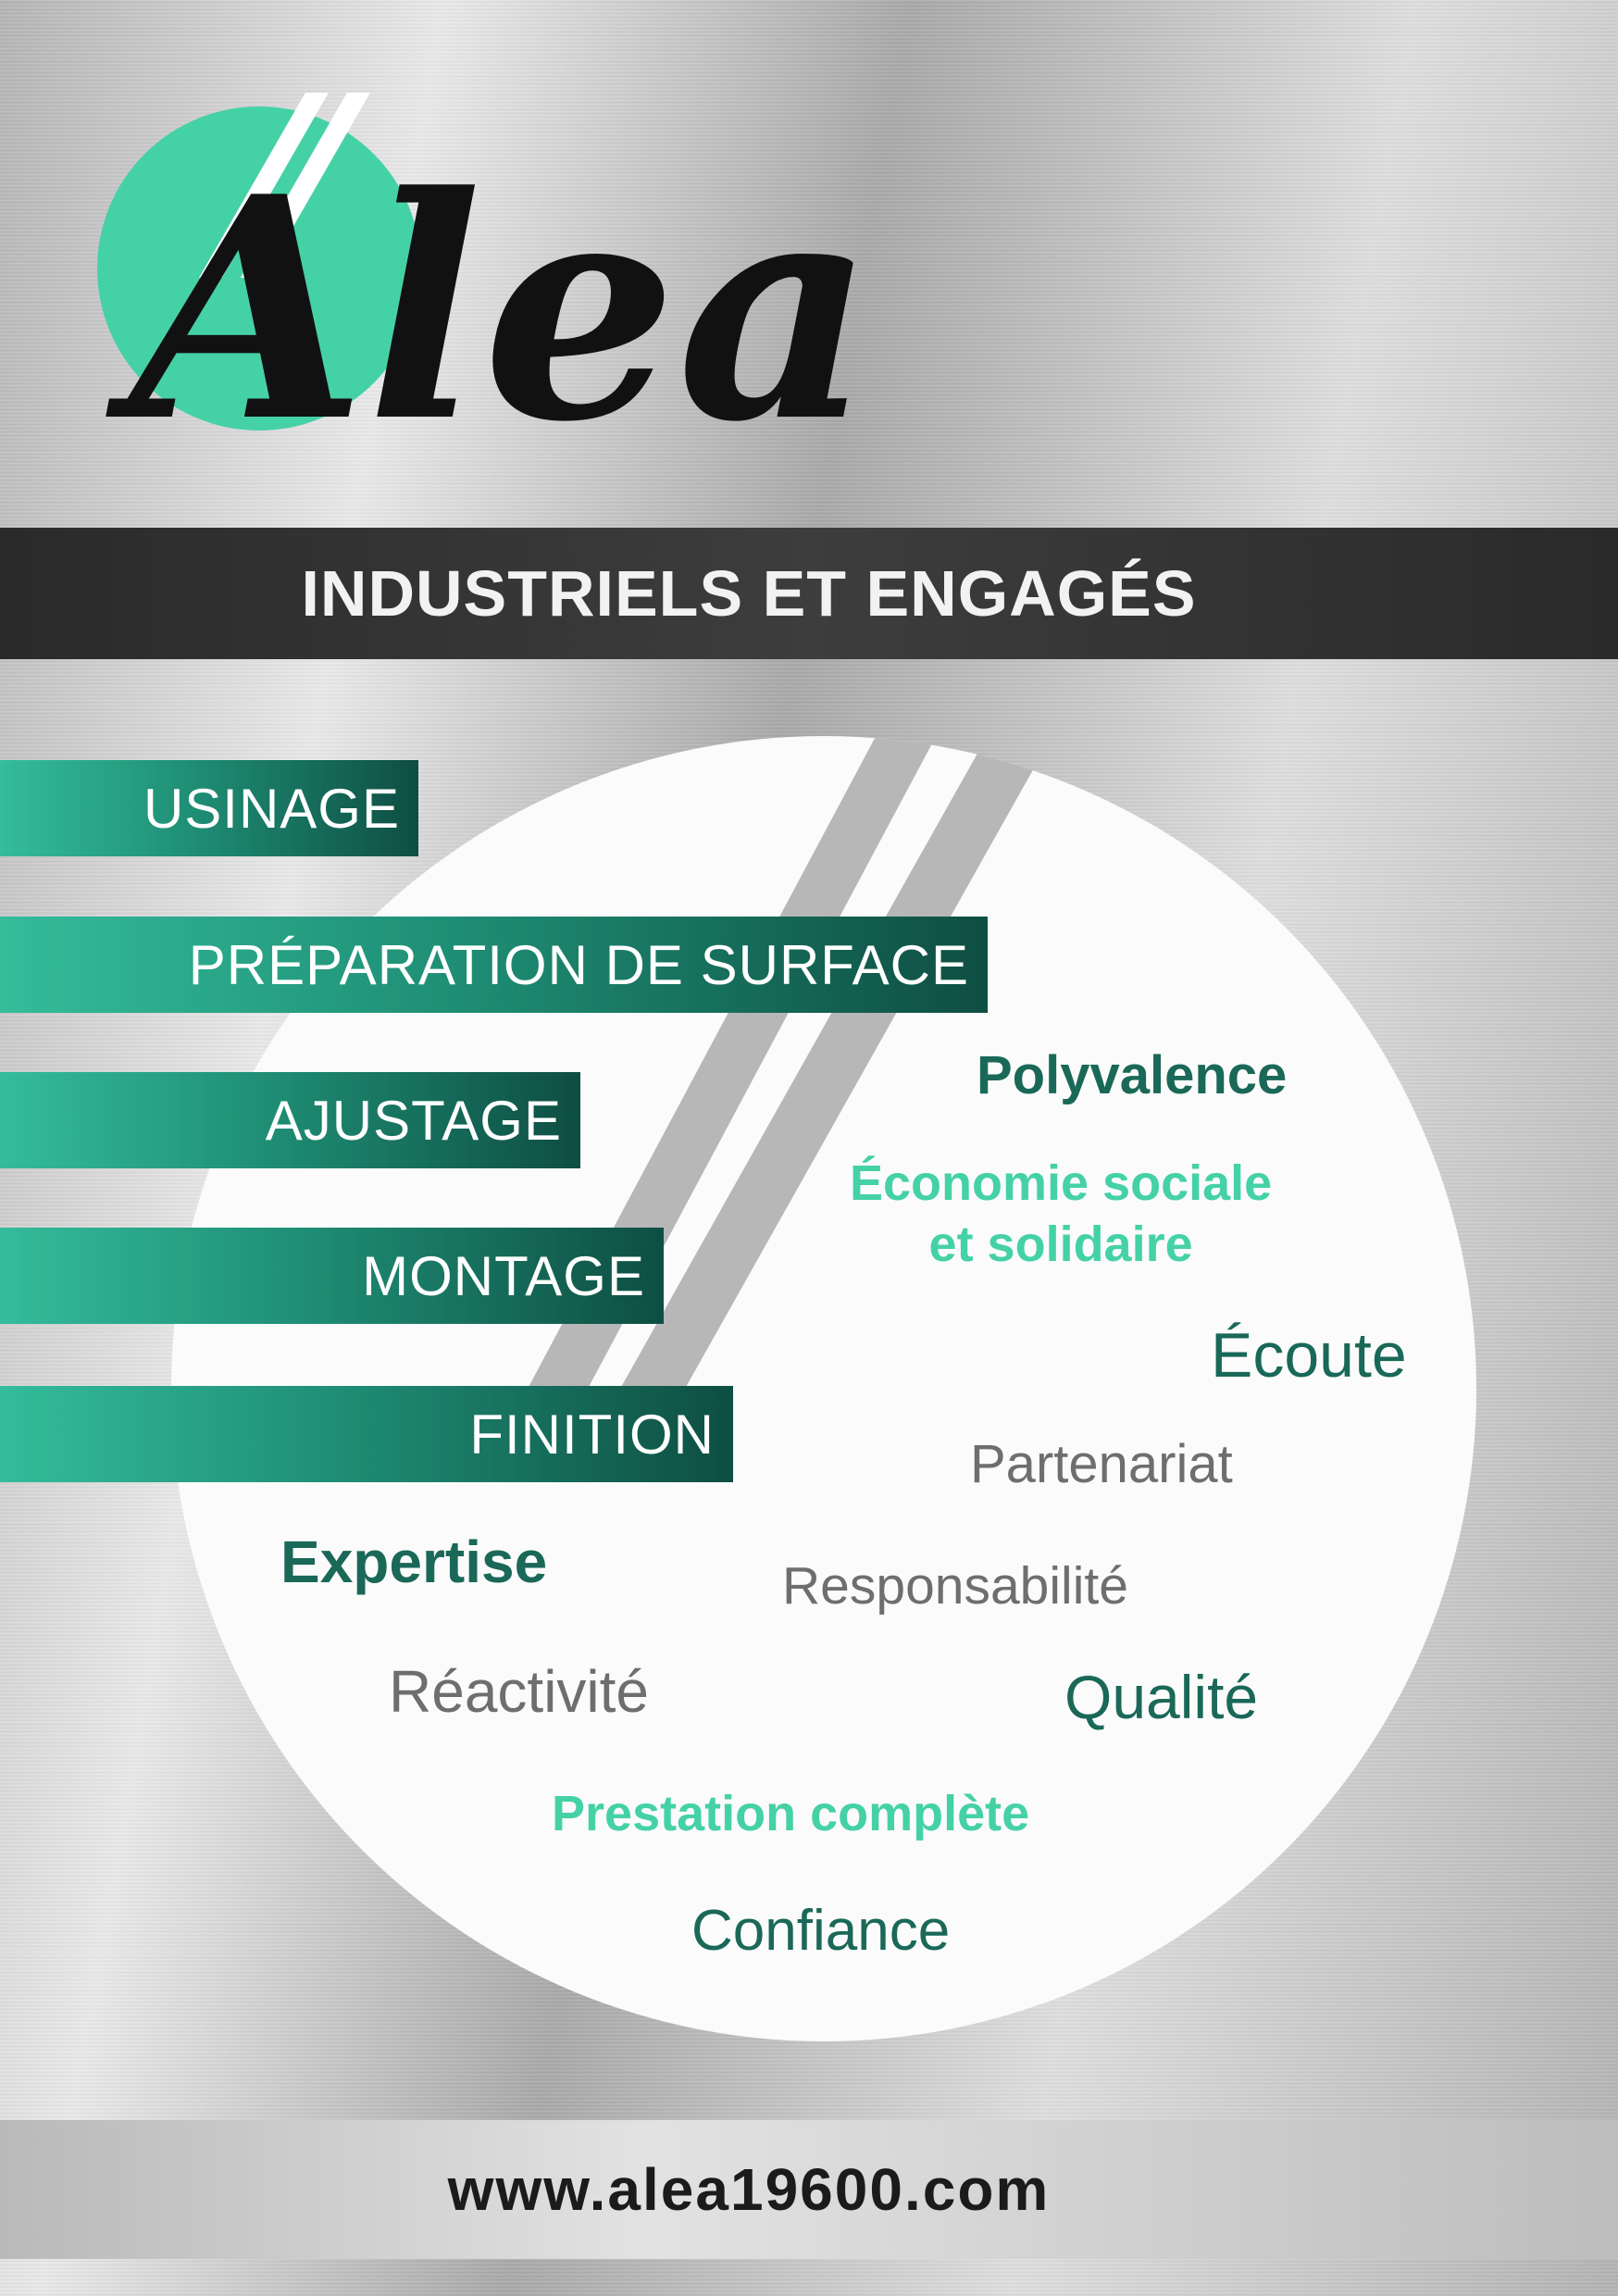 The image size is (1618, 2296). I want to click on footer-band: www.alea19600.com, so click(809, 2189).